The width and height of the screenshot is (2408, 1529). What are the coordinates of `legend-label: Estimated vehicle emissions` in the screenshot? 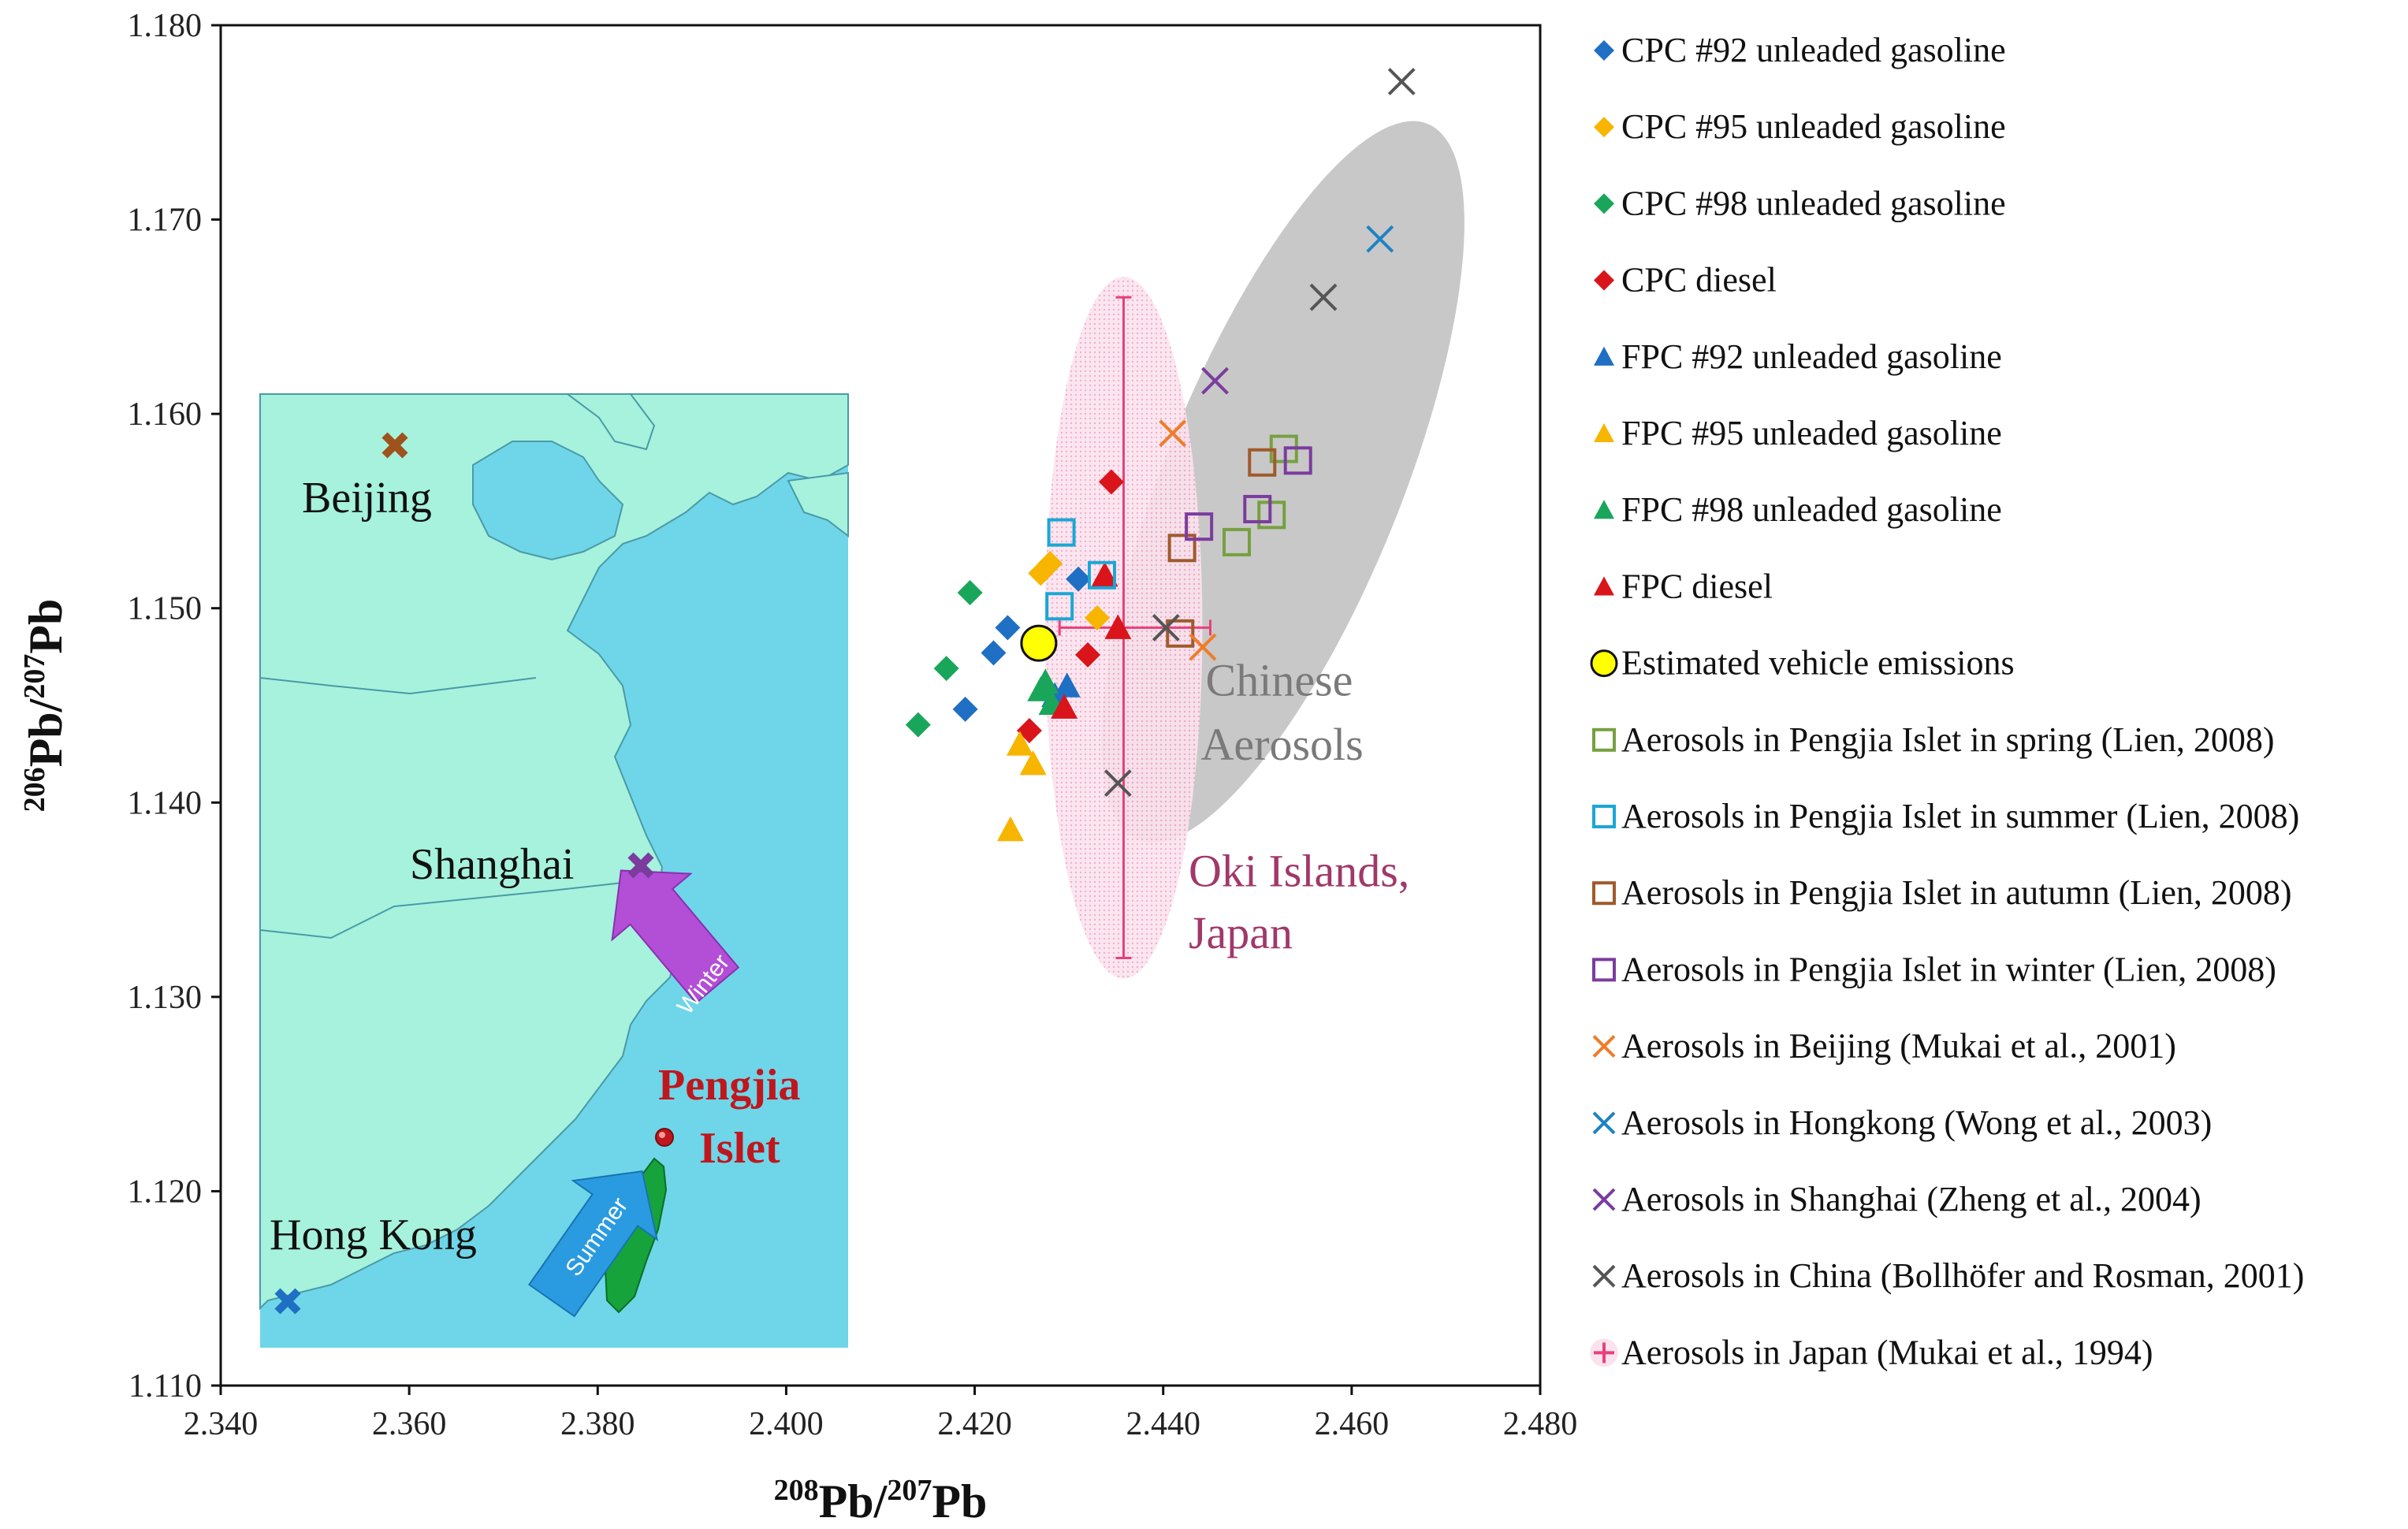 It's located at (1818, 663).